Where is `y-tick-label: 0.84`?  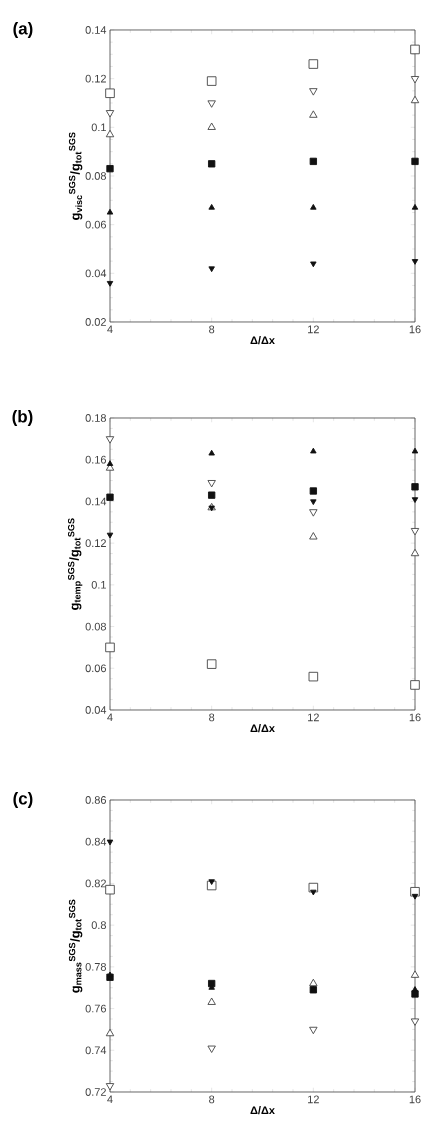
y-tick-label: 0.84 is located at coordinates (96, 841).